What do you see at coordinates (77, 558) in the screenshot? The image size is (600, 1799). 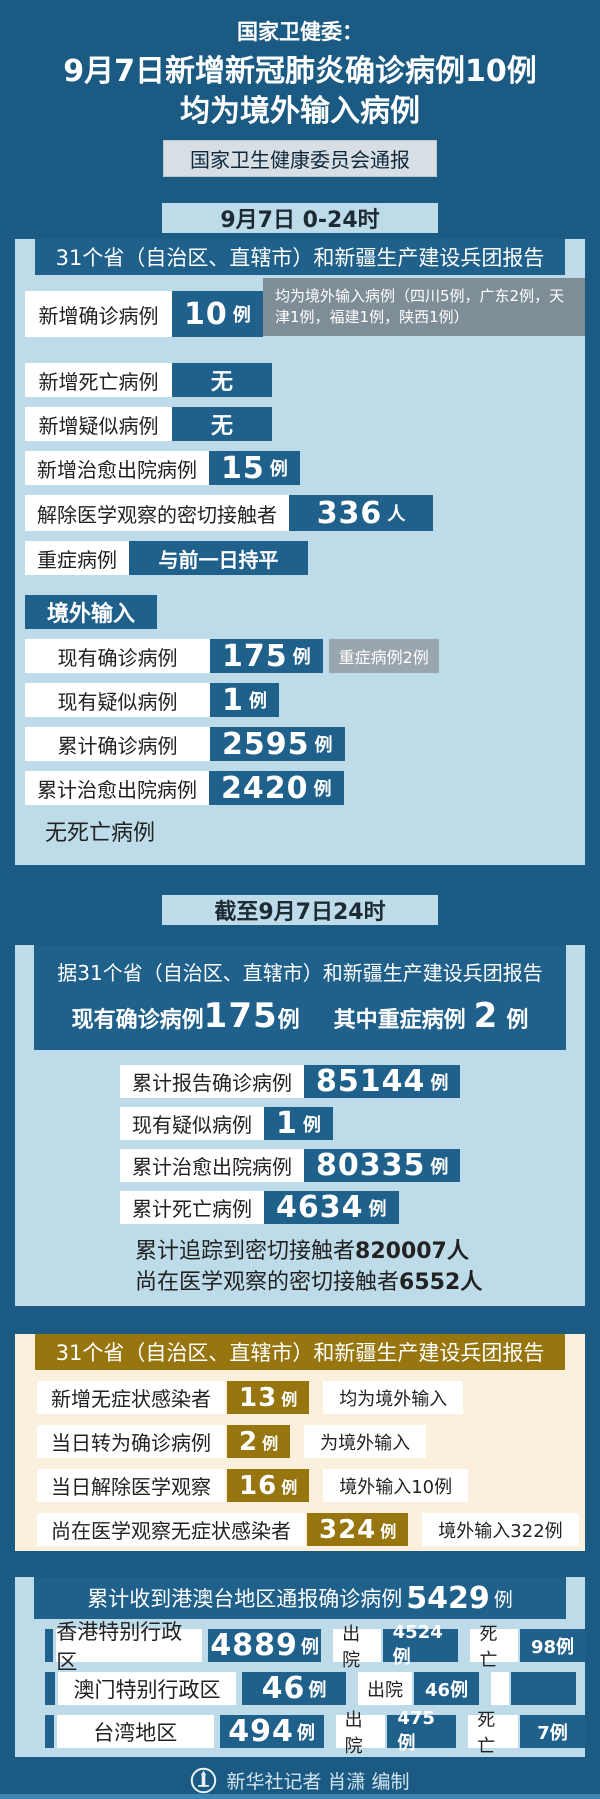 I see `stat-label: 重症病例` at bounding box center [77, 558].